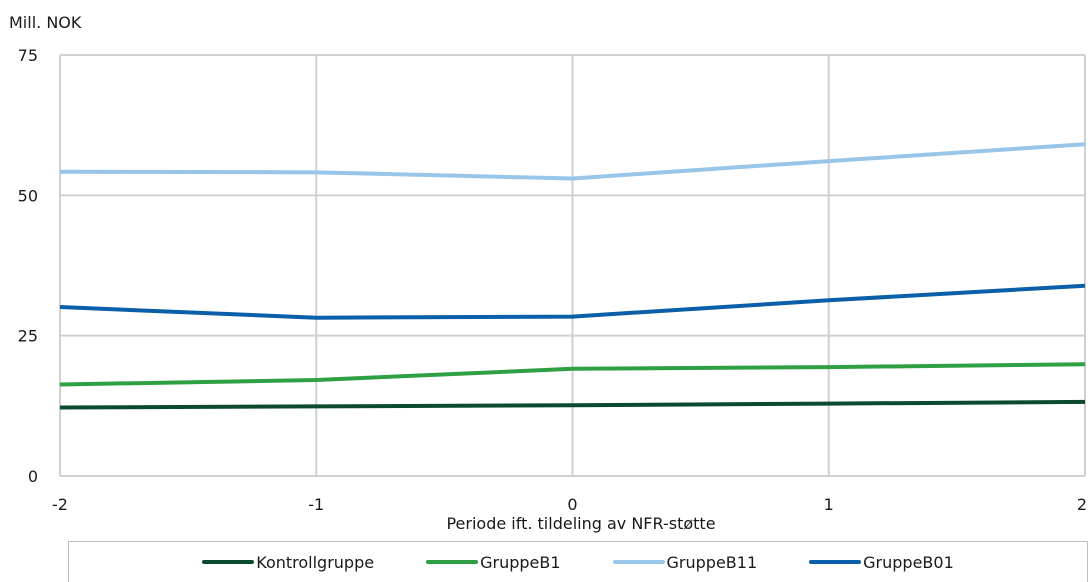 Image resolution: width=1092 pixels, height=582 pixels. What do you see at coordinates (315, 562) in the screenshot?
I see `legend-label: Kontrollgruppe` at bounding box center [315, 562].